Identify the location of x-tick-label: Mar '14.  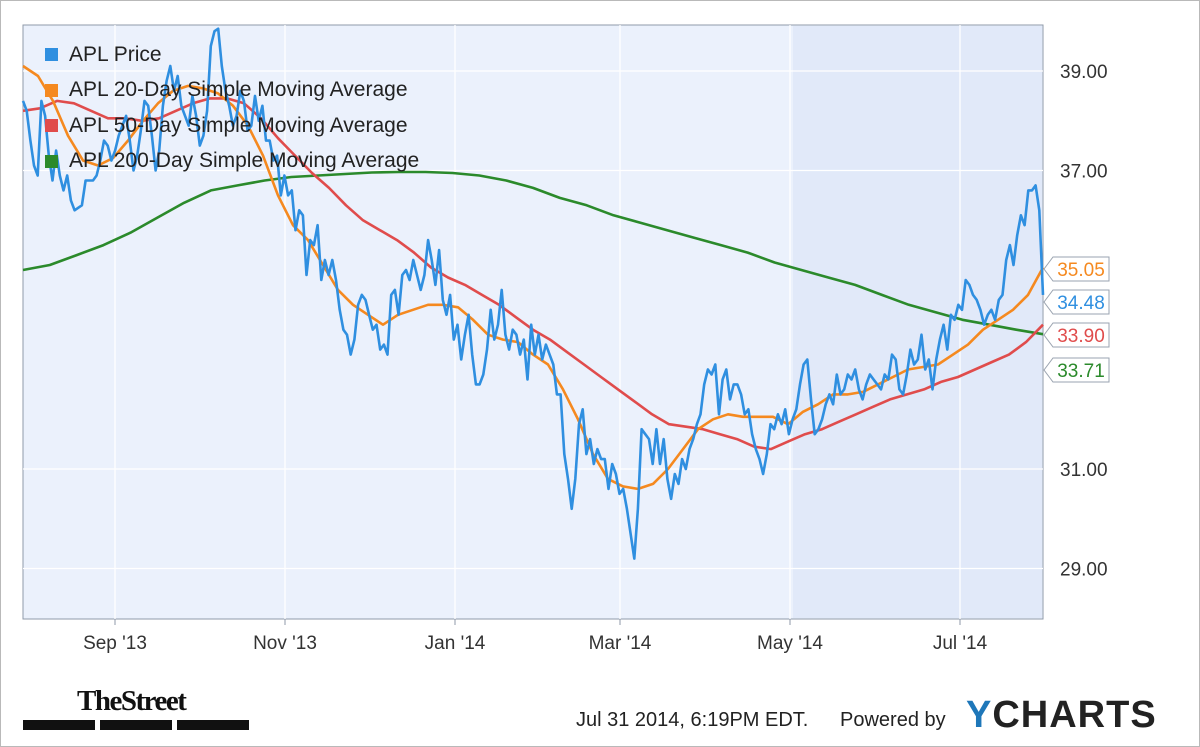
(620, 643).